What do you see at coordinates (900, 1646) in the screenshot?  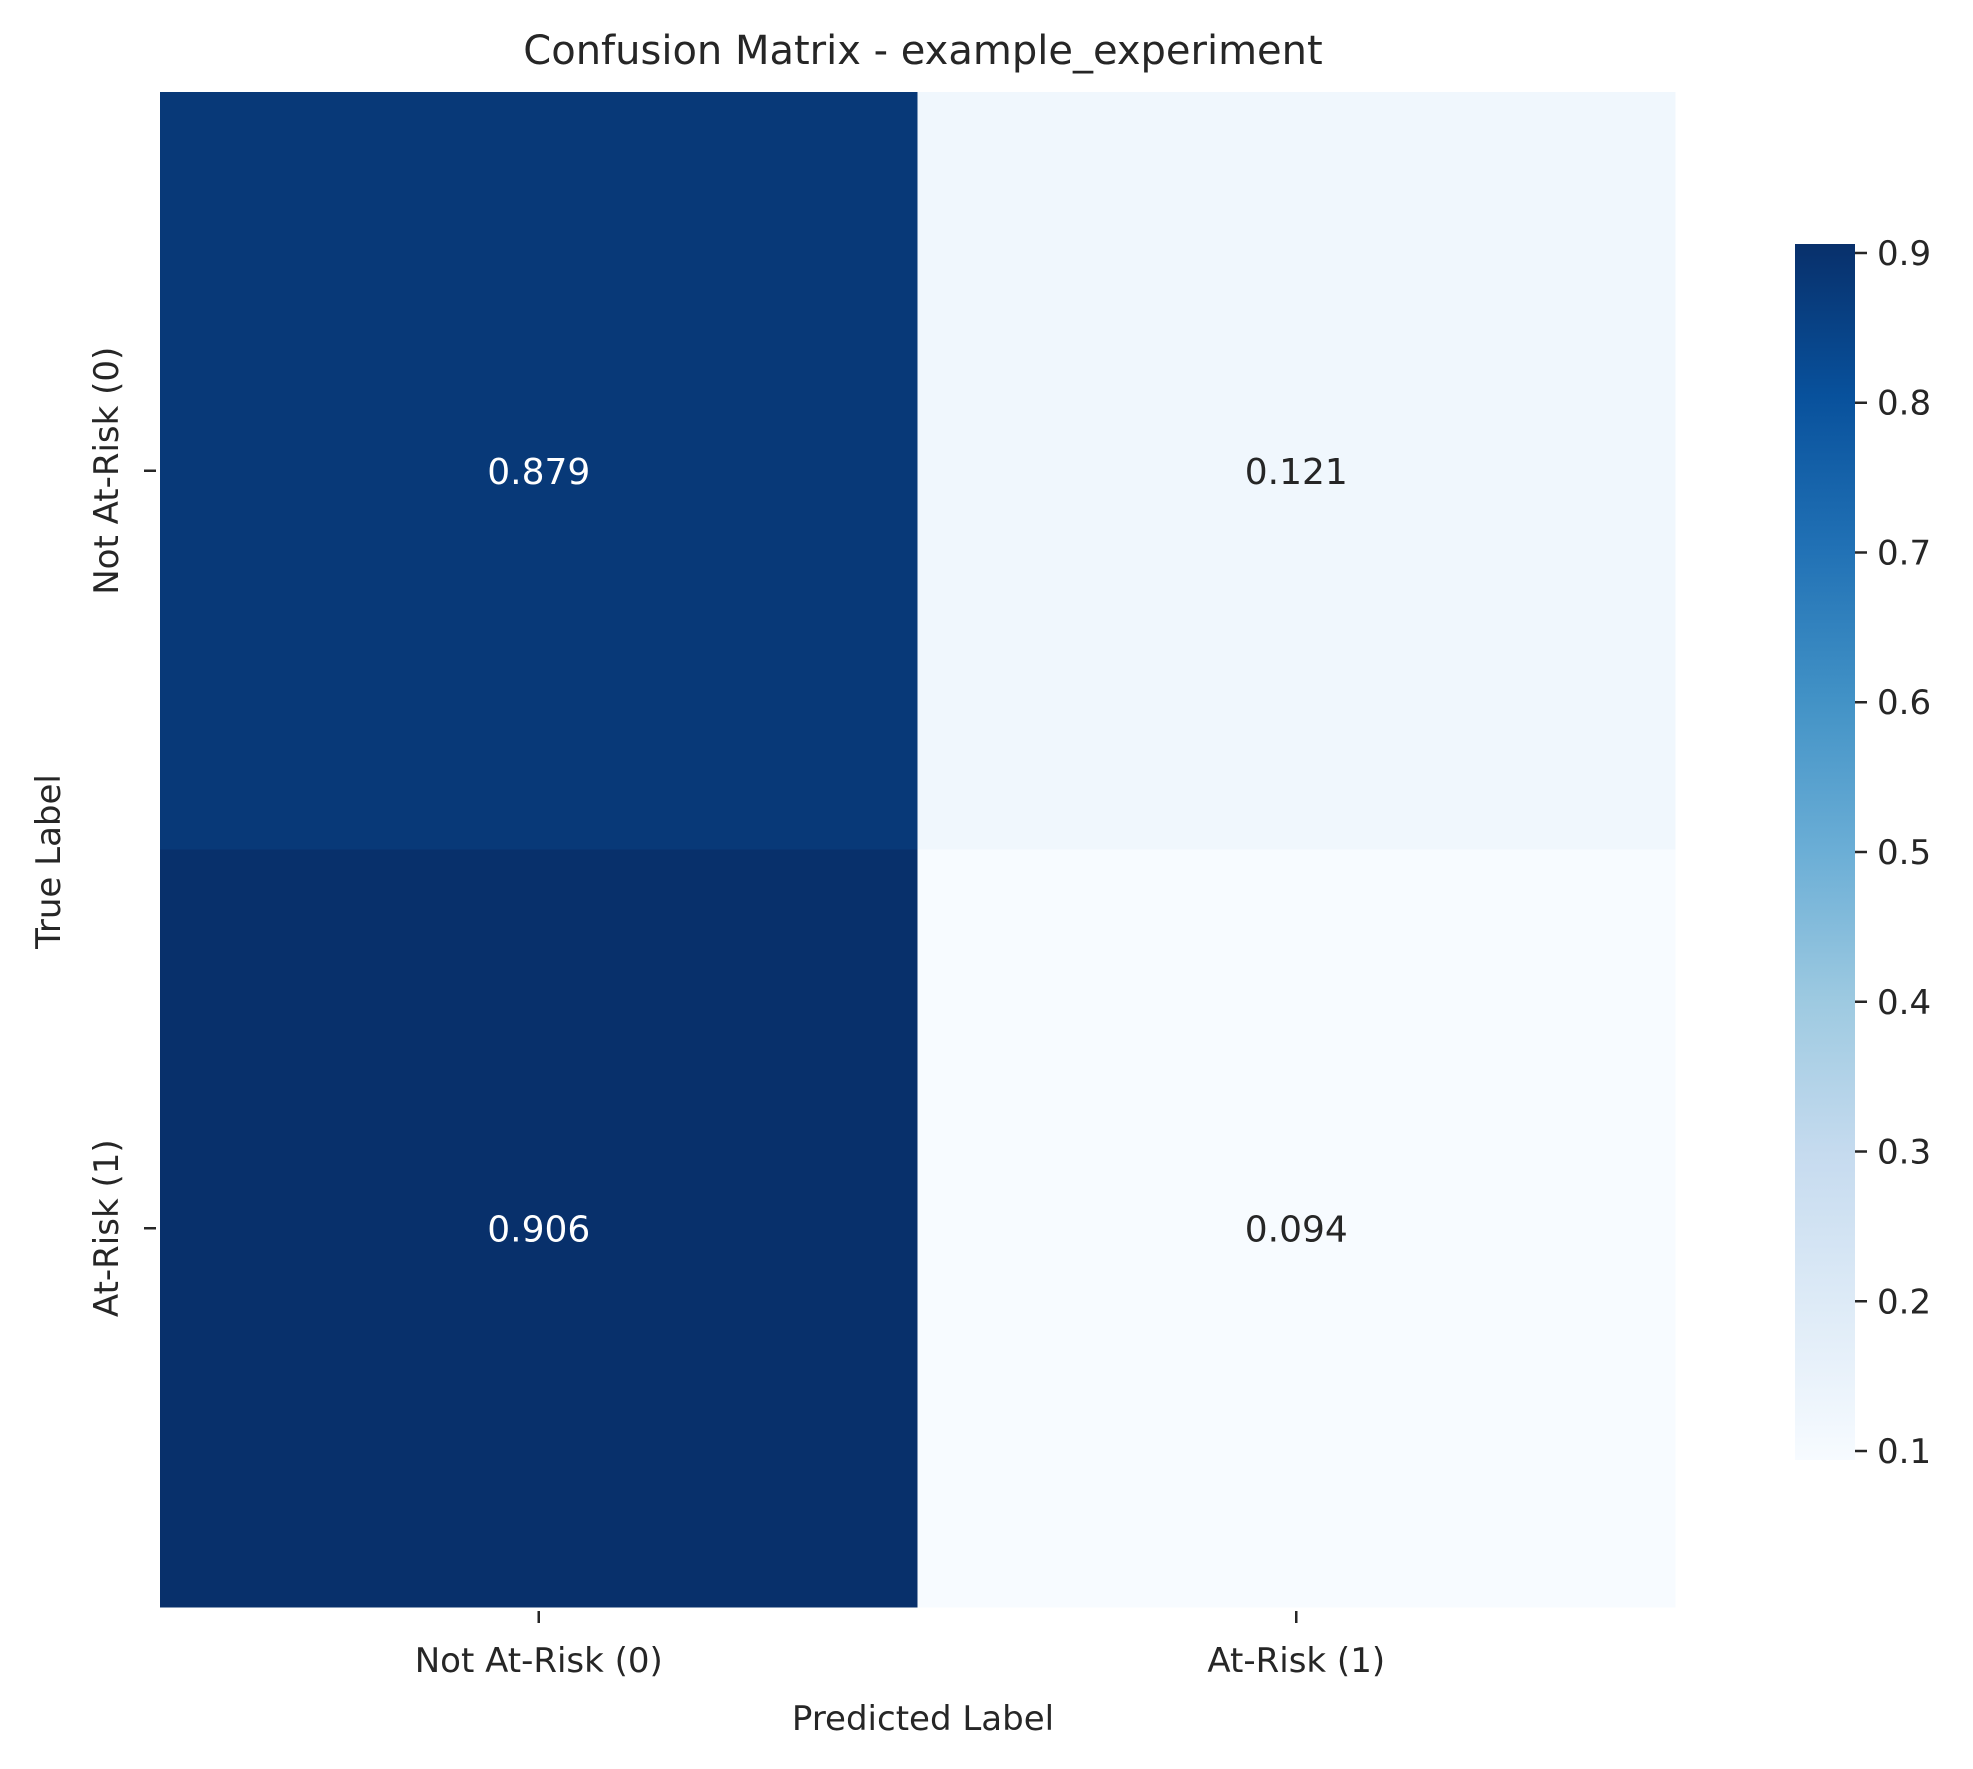 I see `x-axis: Not At-Risk (0) At-Risk (1)` at bounding box center [900, 1646].